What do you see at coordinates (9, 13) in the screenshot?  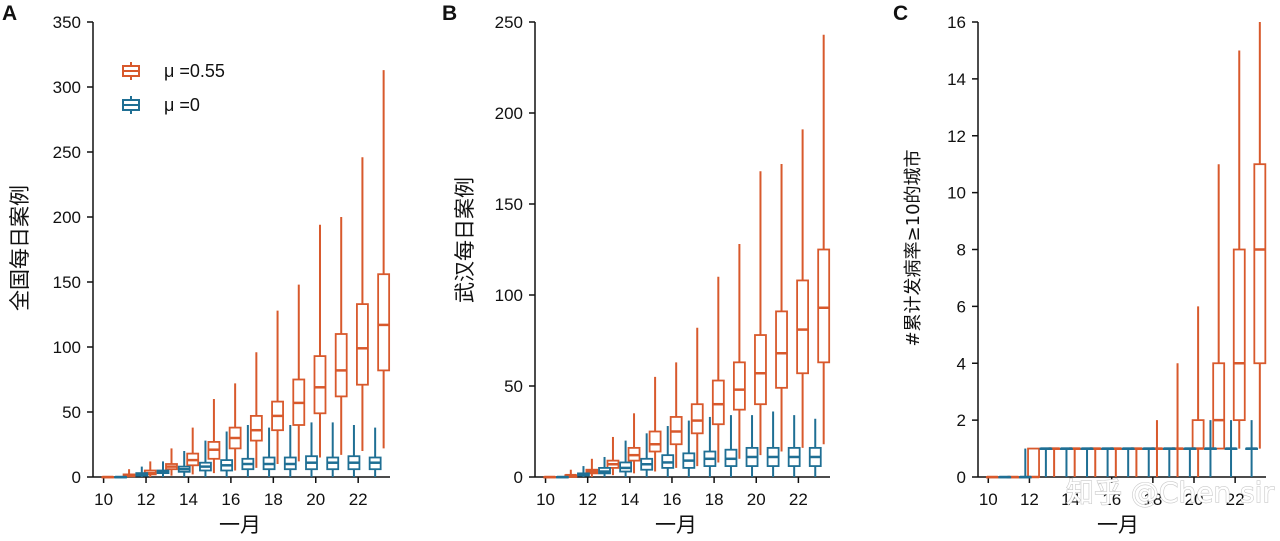 I see `panel-a-letter: A` at bounding box center [9, 13].